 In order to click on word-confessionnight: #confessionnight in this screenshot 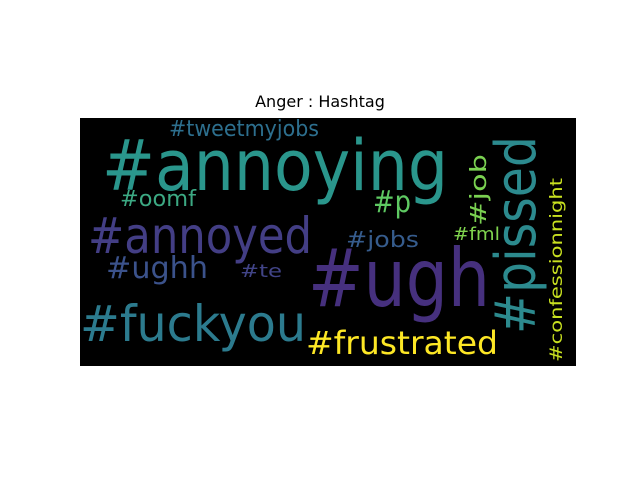, I will do `click(557, 270)`.